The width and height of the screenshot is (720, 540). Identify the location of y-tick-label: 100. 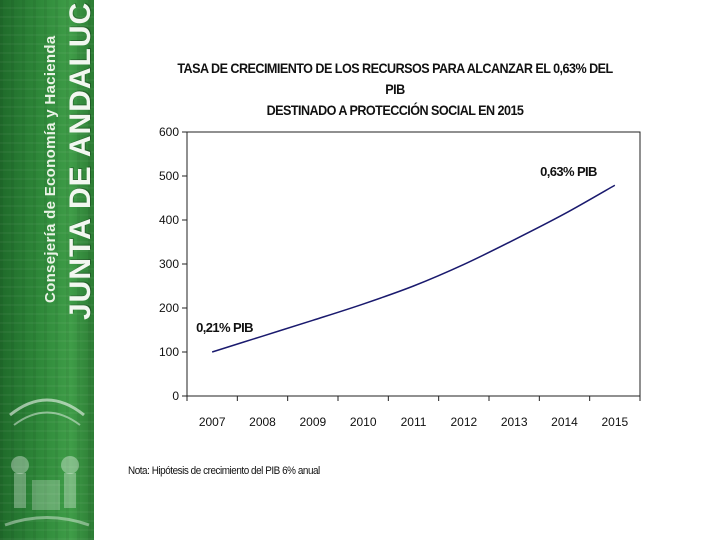
(169, 352).